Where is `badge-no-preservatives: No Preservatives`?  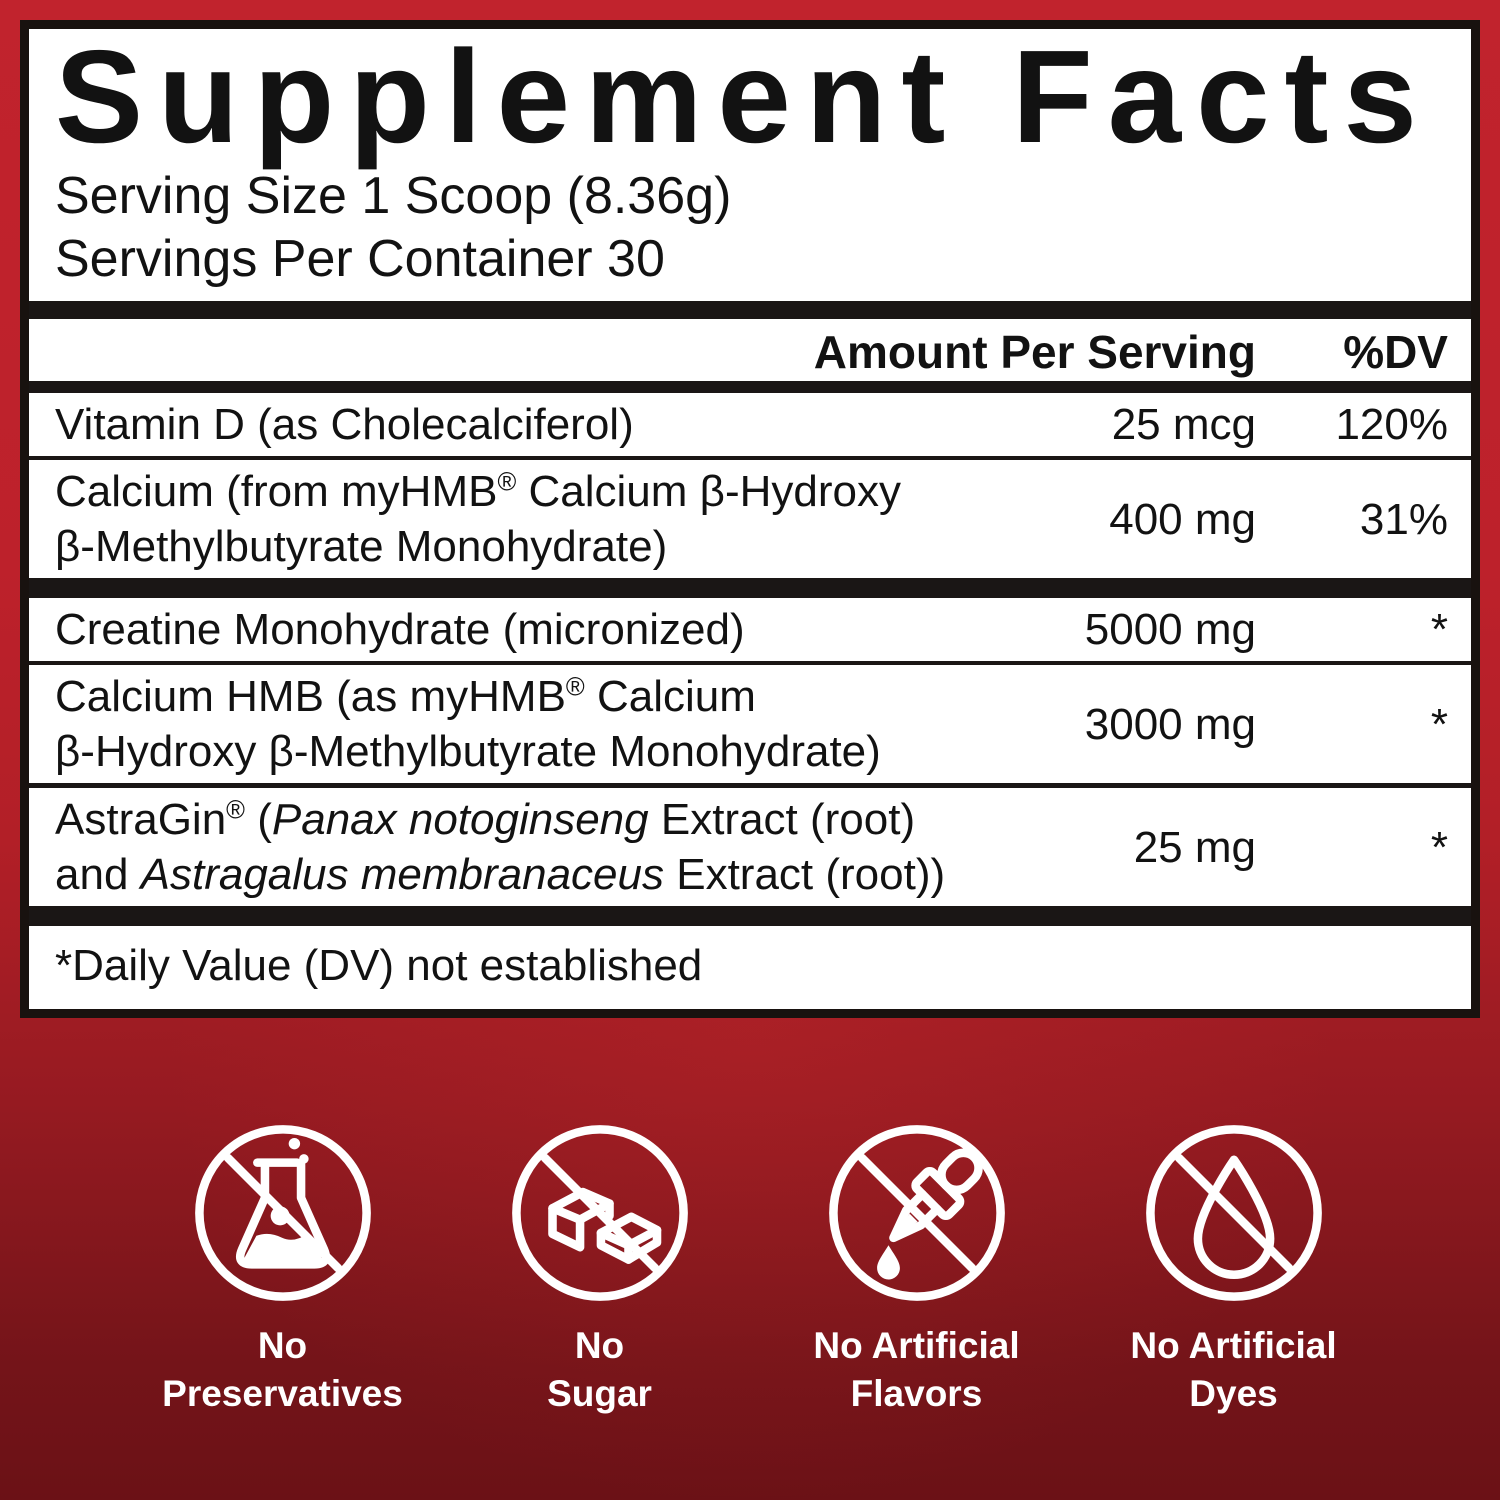 badge-no-preservatives: No Preservatives is located at coordinates (282, 1268).